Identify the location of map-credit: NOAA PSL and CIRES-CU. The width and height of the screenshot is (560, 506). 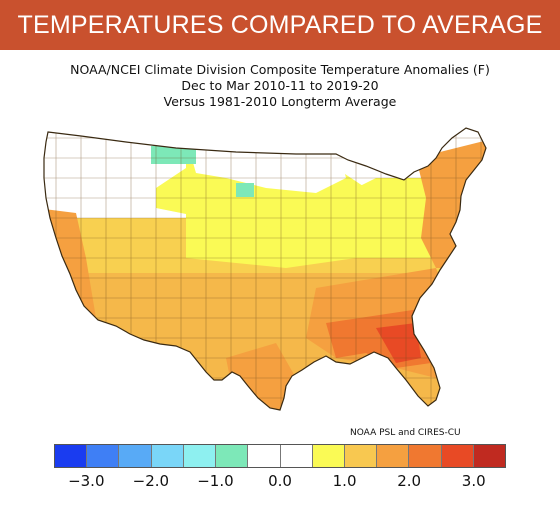
(405, 433).